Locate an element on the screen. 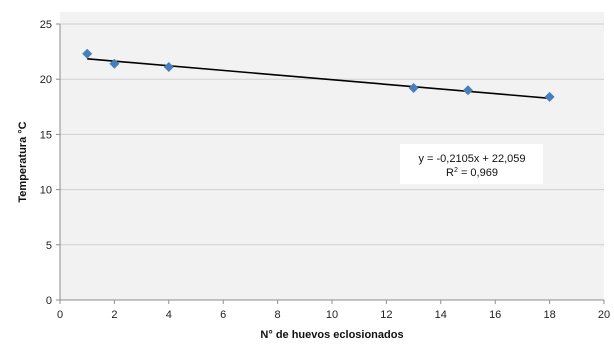  r-squared-value: = 0,969 is located at coordinates (478, 173).